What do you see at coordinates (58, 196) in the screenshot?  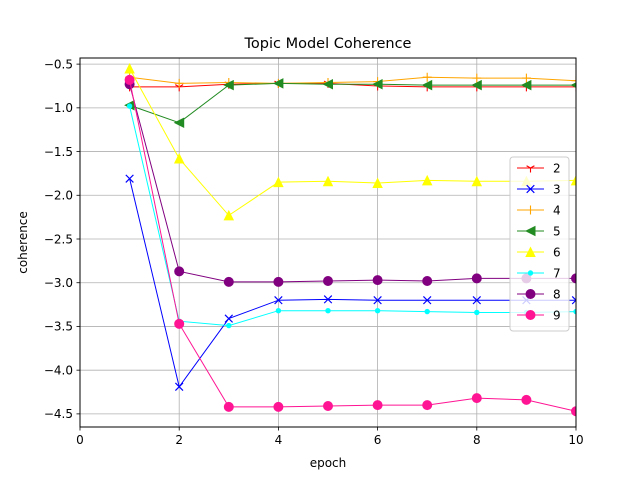 I see `y-tick-label: −2.0` at bounding box center [58, 196].